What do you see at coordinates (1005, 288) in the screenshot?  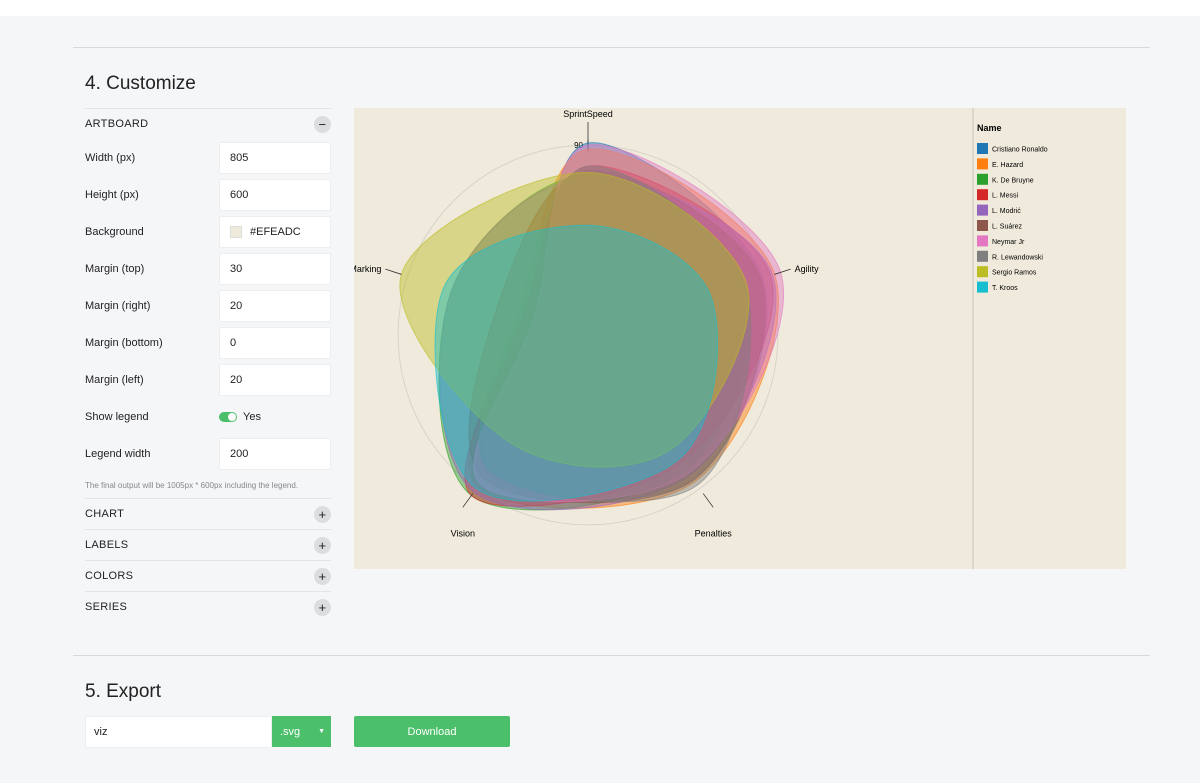 I see `legend-label: T. Kroos` at bounding box center [1005, 288].